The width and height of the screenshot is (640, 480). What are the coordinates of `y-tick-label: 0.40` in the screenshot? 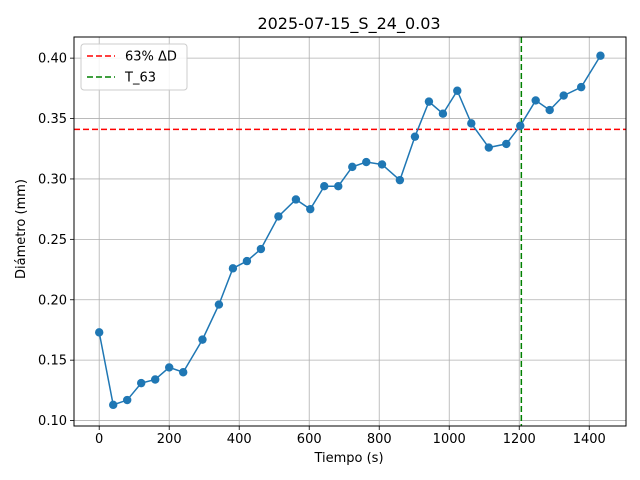 It's located at (52, 59).